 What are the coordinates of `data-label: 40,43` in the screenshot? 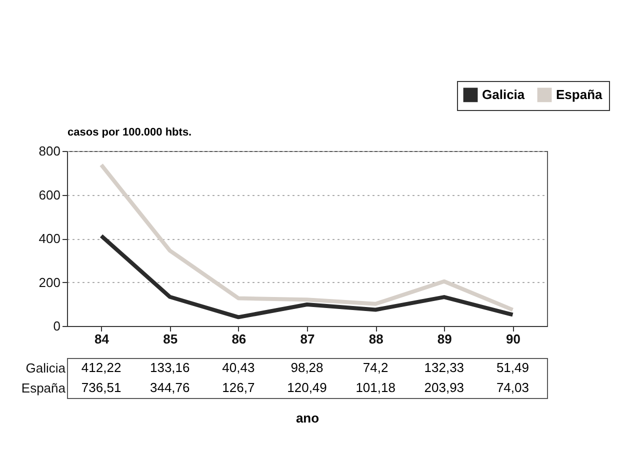 It's located at (238, 367).